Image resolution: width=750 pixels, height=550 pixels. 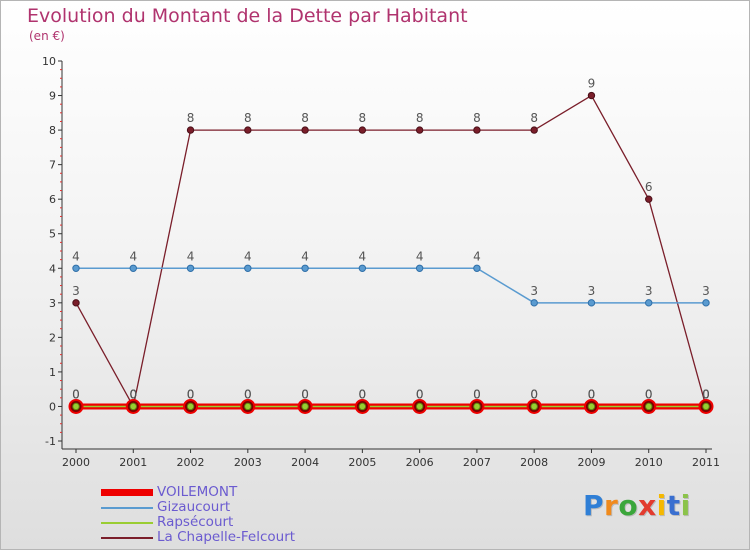 I want to click on y-tick-label: 3, so click(x=52, y=303).